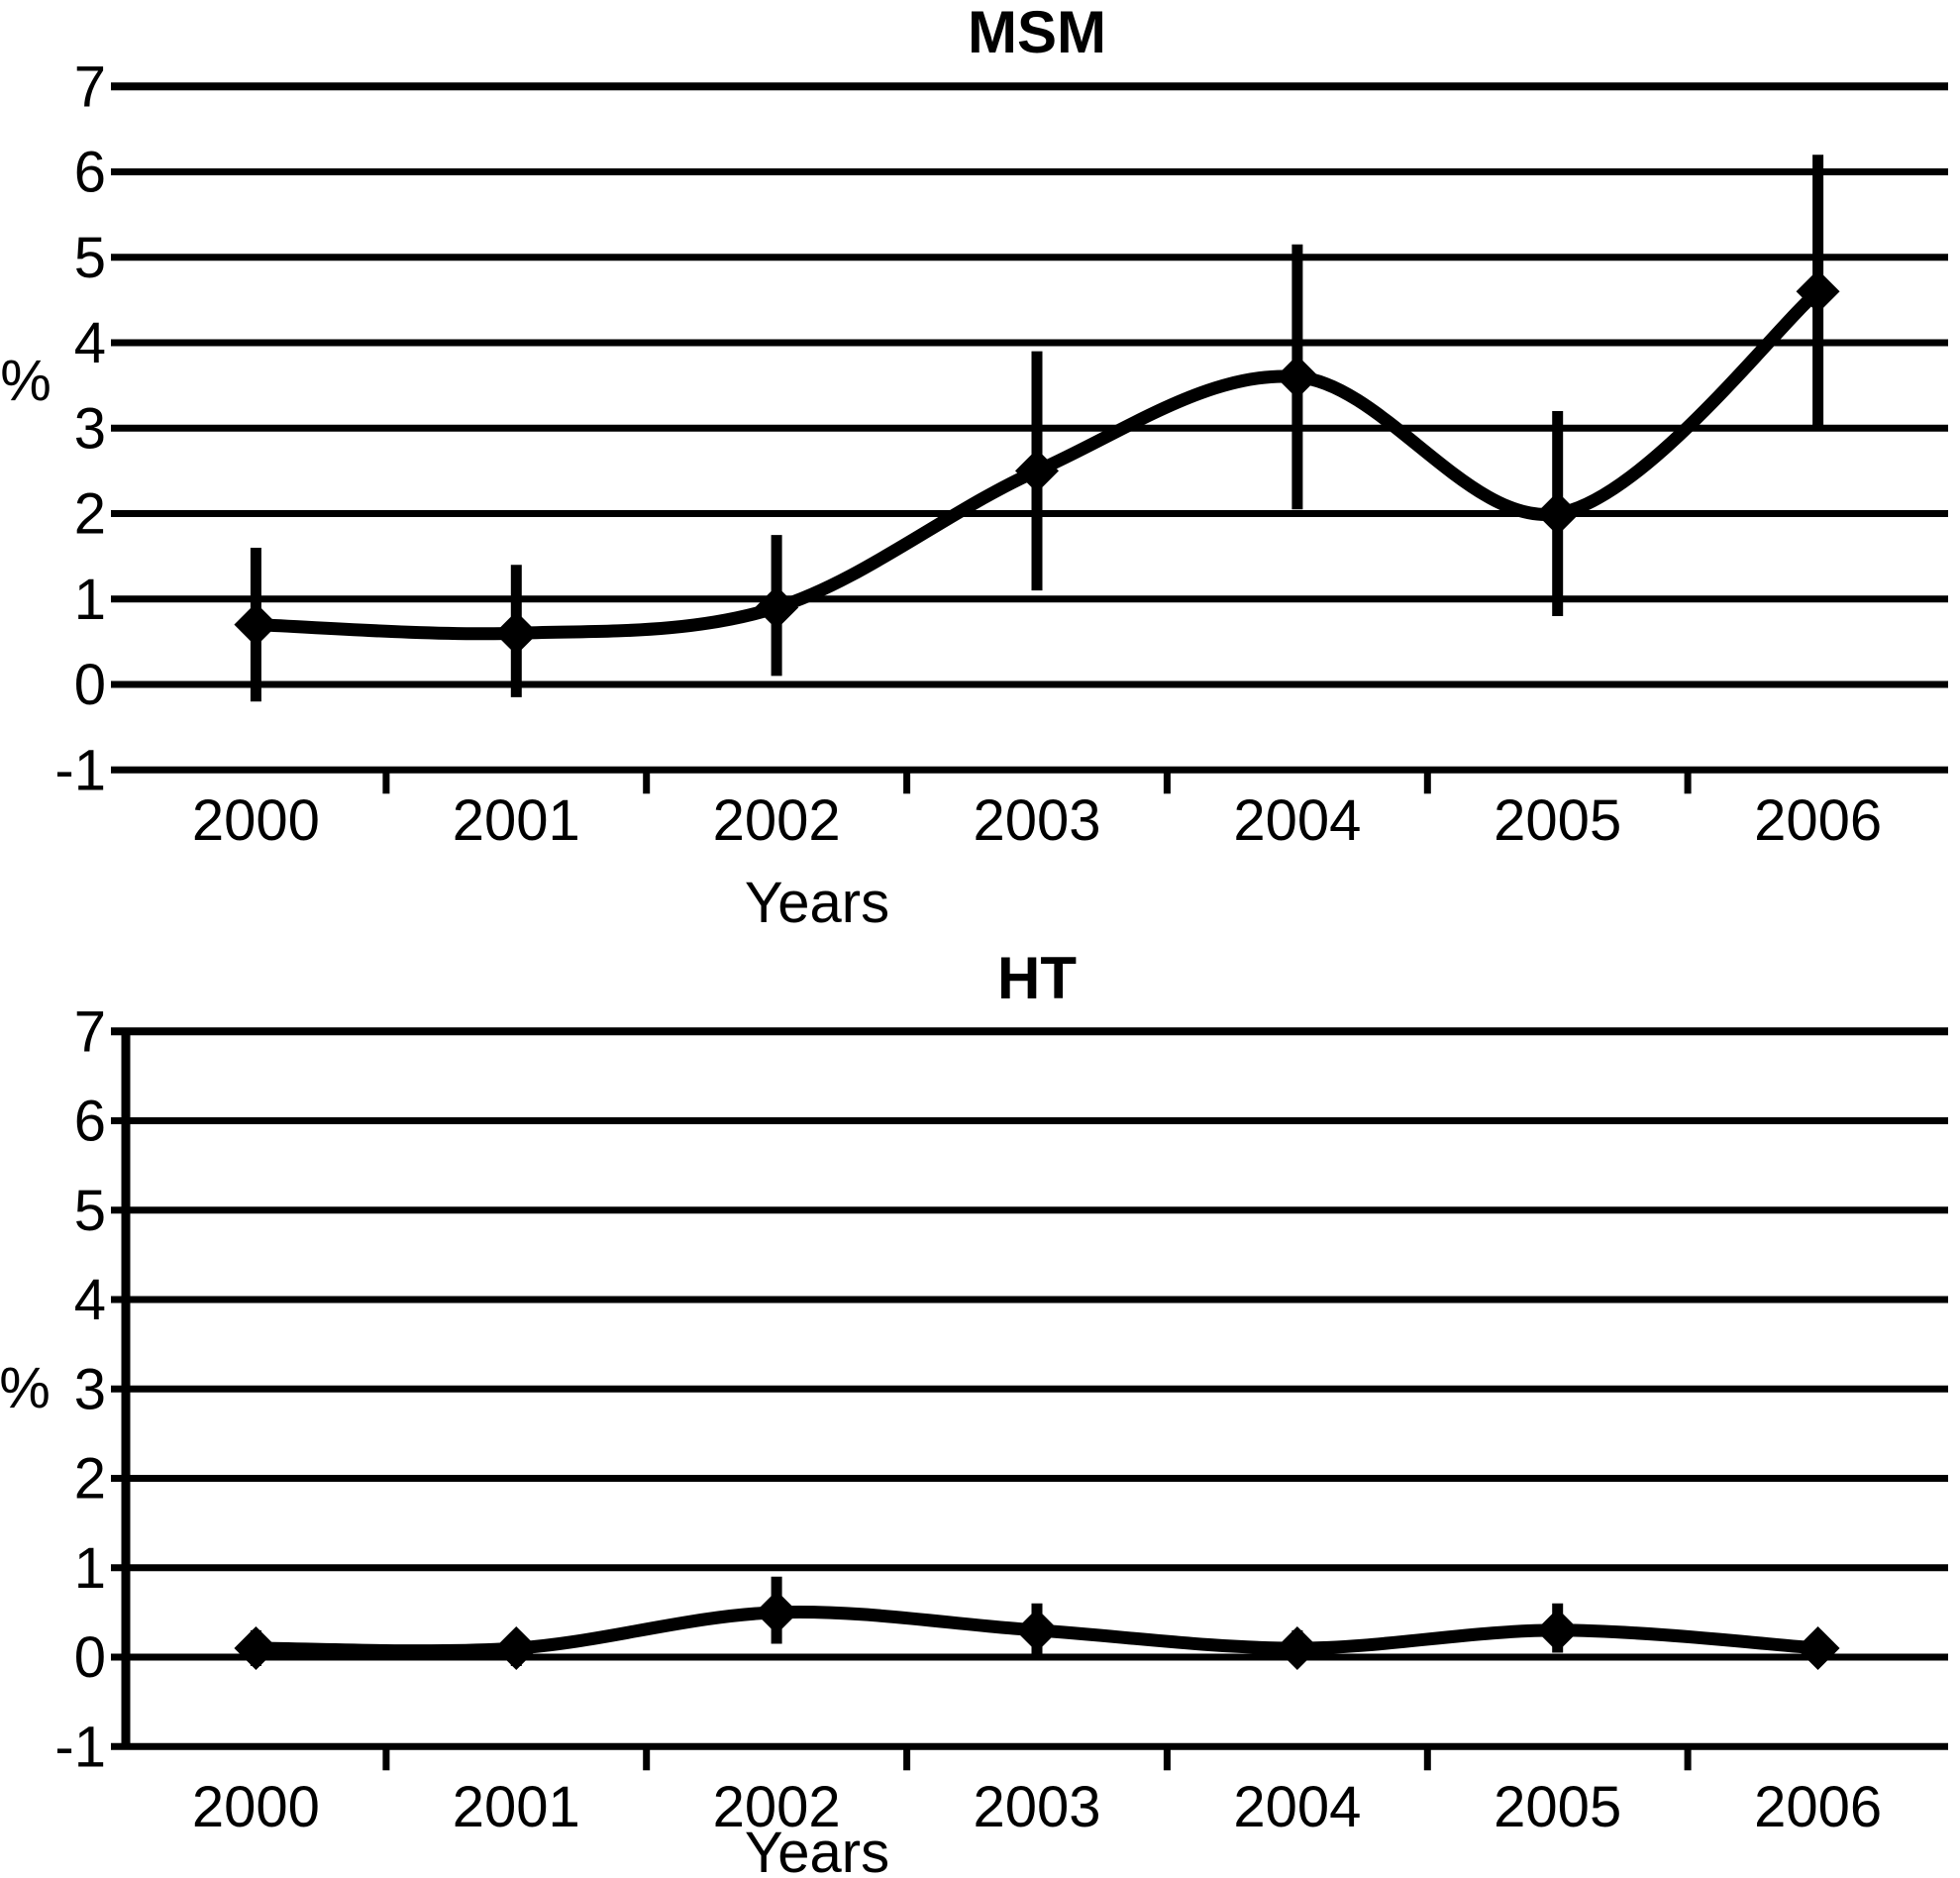 The image size is (1960, 1878). Describe the element at coordinates (1037, 32) in the screenshot. I see `chart-title-top: MSM` at that location.